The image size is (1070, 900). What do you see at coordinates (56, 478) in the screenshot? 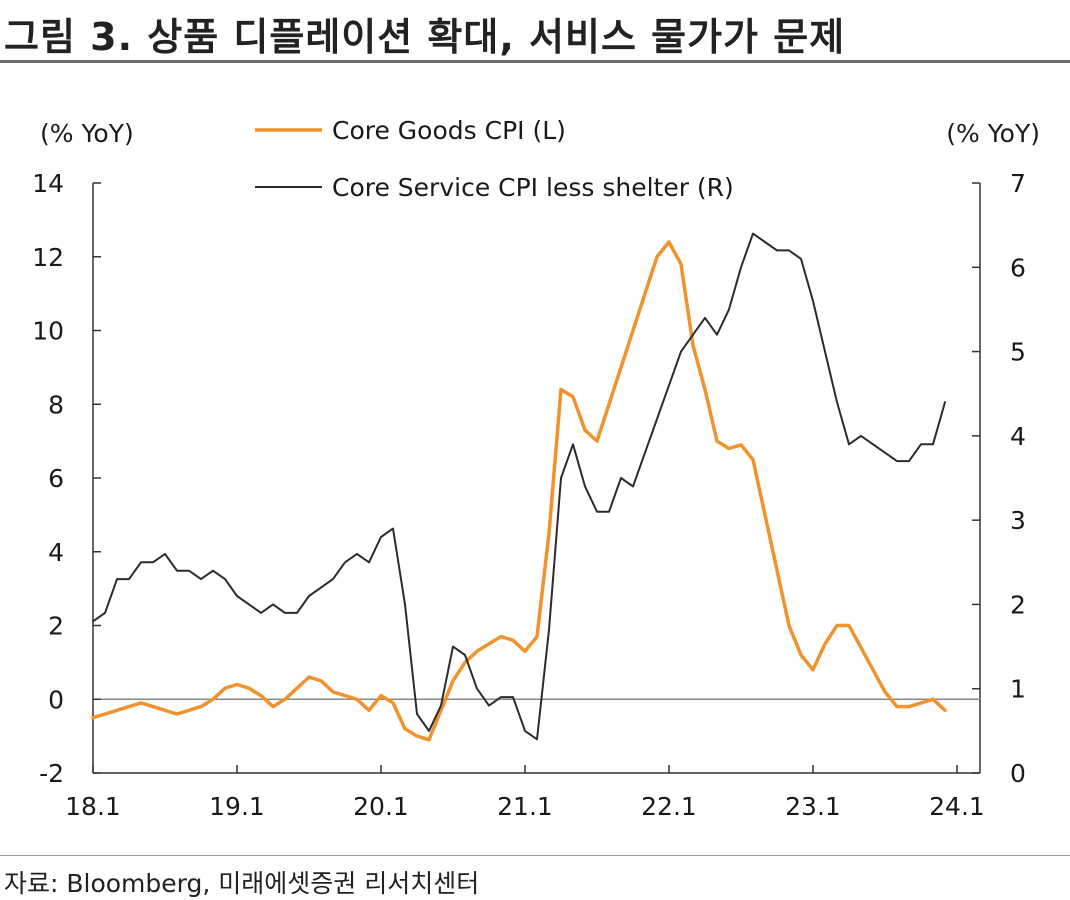
I see `left-tick-label: 6` at bounding box center [56, 478].